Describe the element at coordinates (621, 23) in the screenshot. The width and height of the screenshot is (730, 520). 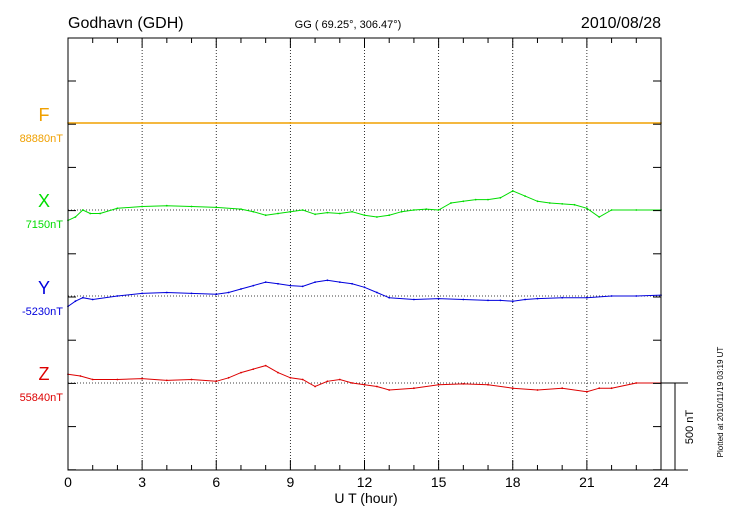
I see `plot-date: 2010/08/28` at that location.